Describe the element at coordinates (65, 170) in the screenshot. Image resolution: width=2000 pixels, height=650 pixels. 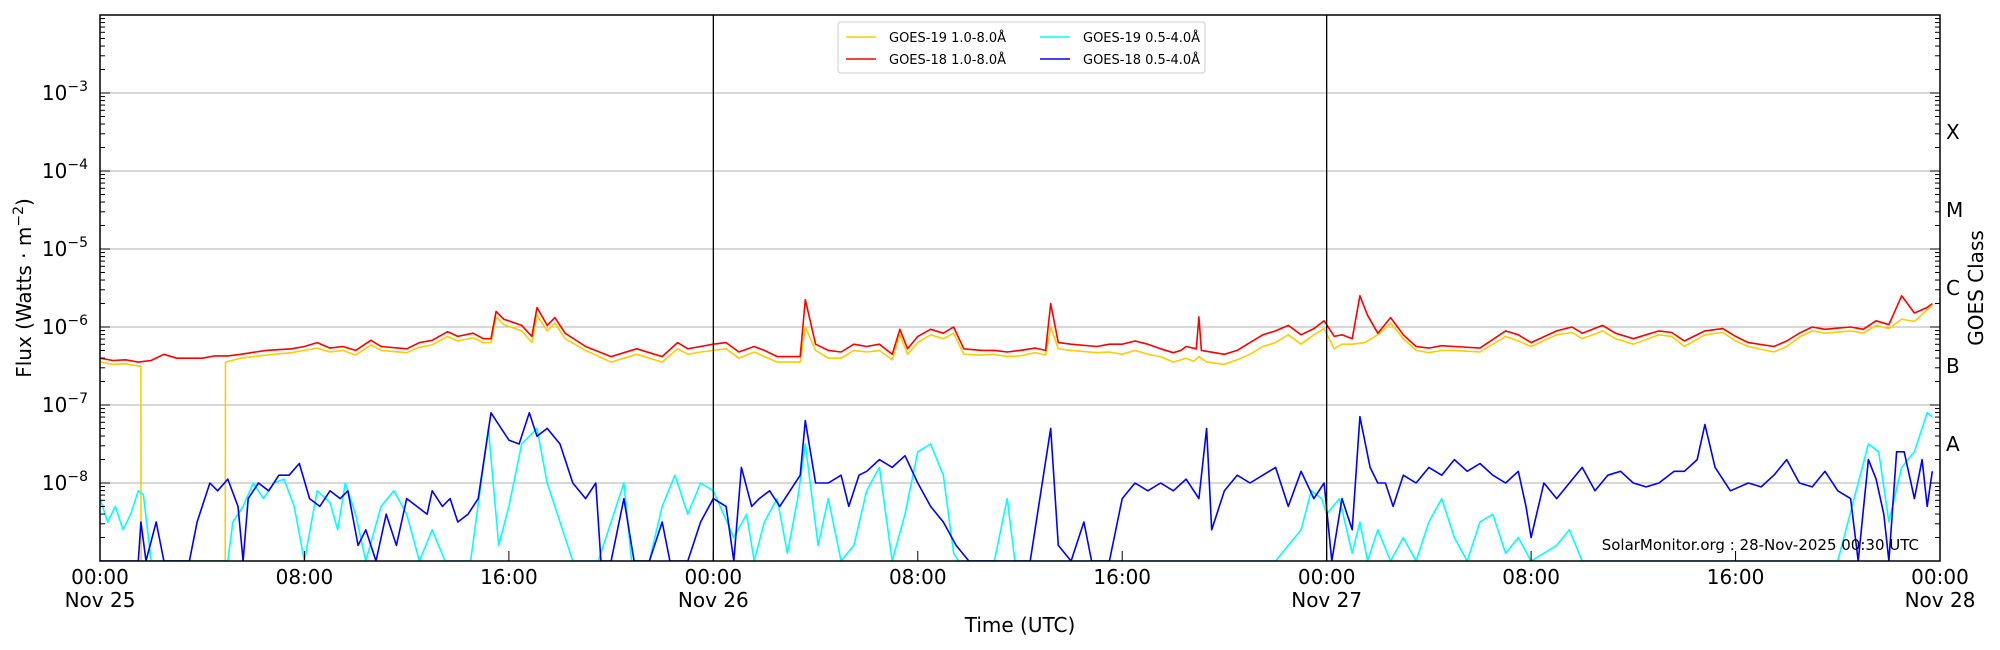
I see `y-tick-label: 10⁻⁴` at that location.